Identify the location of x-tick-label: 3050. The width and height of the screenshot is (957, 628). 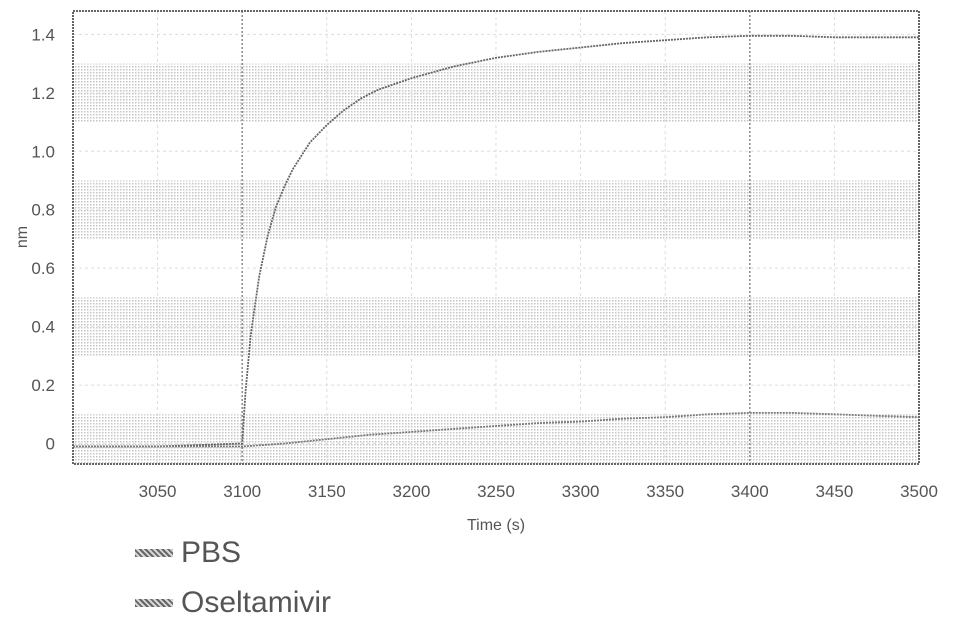
(158, 491).